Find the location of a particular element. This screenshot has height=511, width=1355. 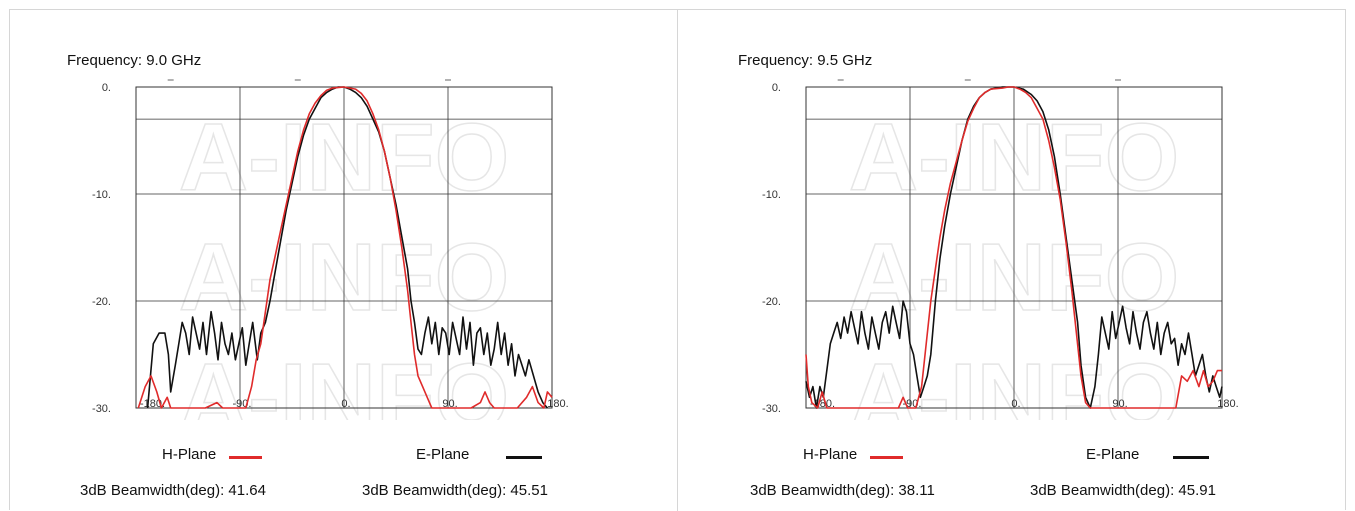

frequency-label: Frequency: 9.5 GHz is located at coordinates (805, 60).